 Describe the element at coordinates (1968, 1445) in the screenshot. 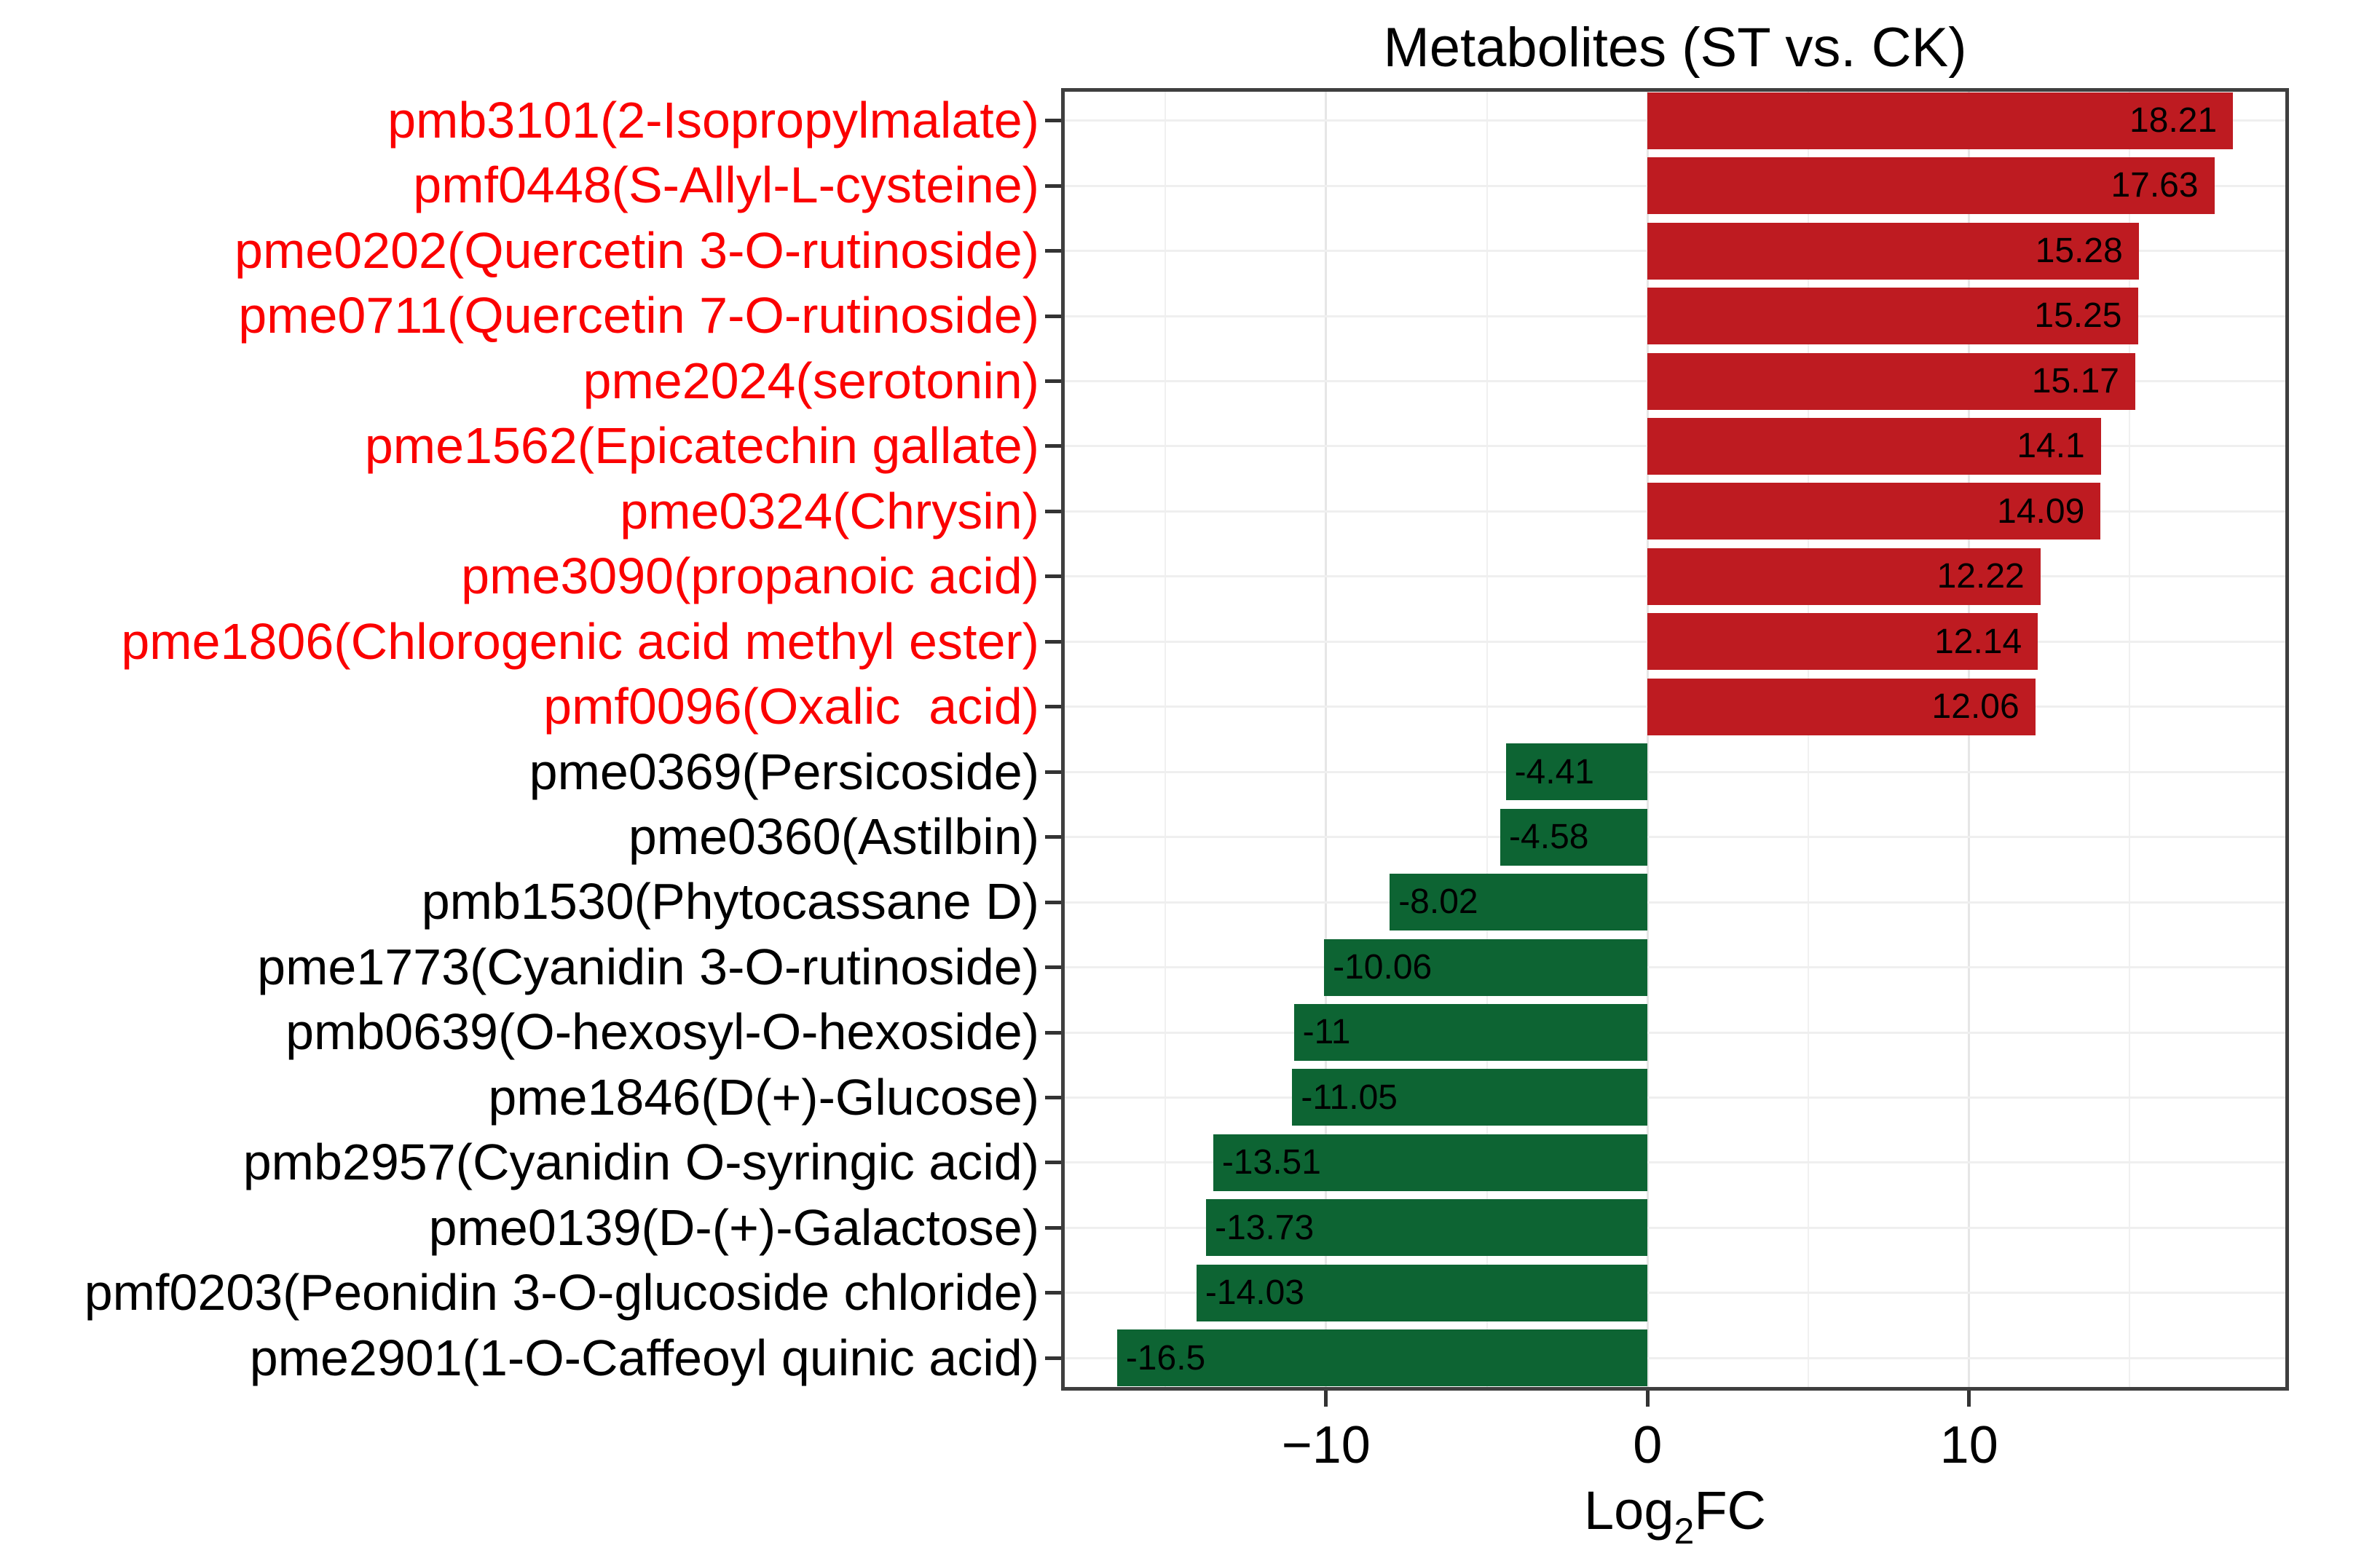

I see `x-axis-tick-label: 10` at that location.